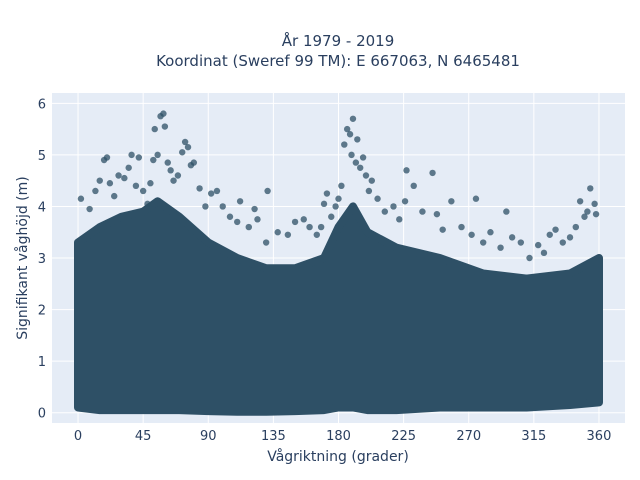 The image size is (640, 480). Describe the element at coordinates (78, 436) in the screenshot. I see `x-tick-label: 0` at that location.